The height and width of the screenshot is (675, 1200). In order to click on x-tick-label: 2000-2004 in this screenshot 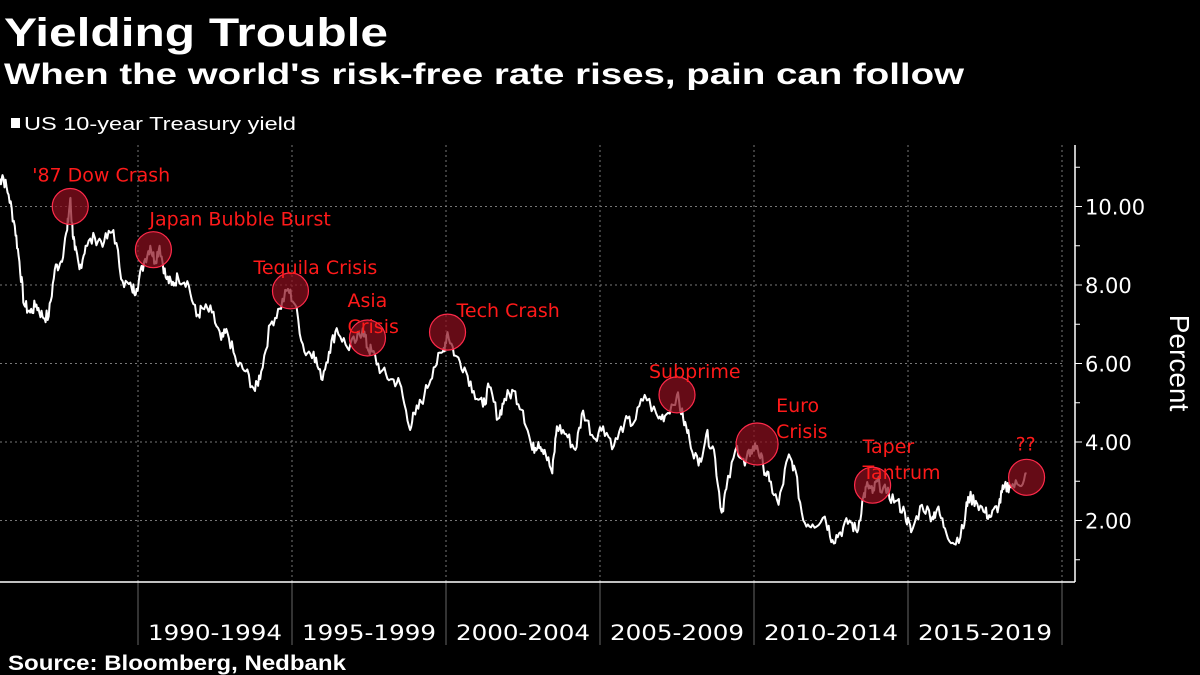, I will do `click(523, 633)`.